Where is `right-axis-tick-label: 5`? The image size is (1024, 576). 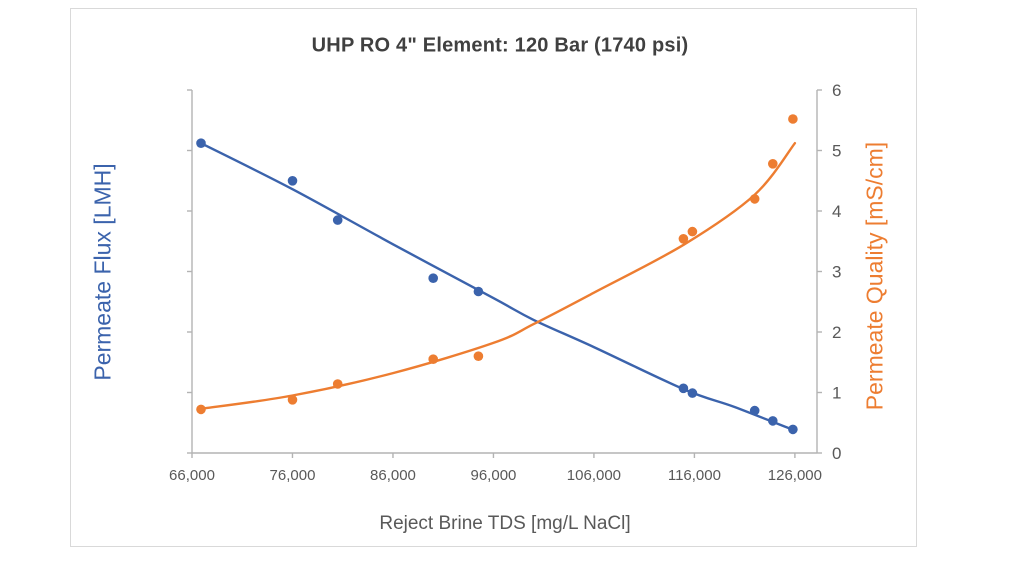 right-axis-tick-label: 5 is located at coordinates (836, 151).